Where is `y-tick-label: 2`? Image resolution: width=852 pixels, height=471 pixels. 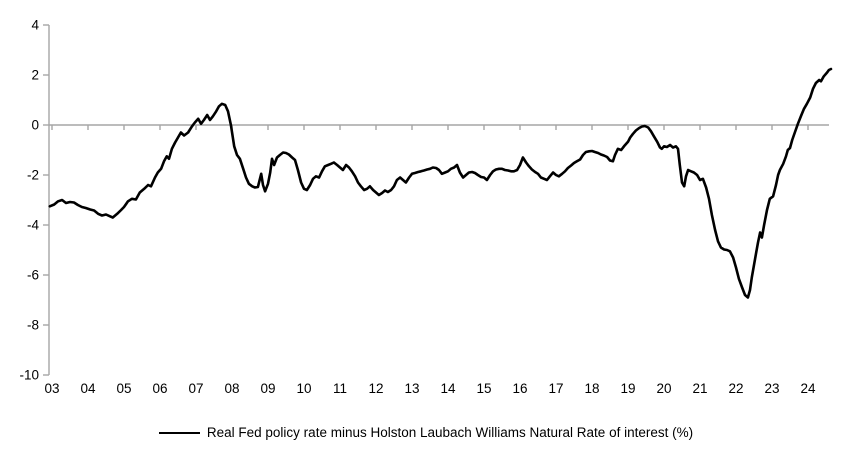
y-tick-label: 2 is located at coordinates (35, 75).